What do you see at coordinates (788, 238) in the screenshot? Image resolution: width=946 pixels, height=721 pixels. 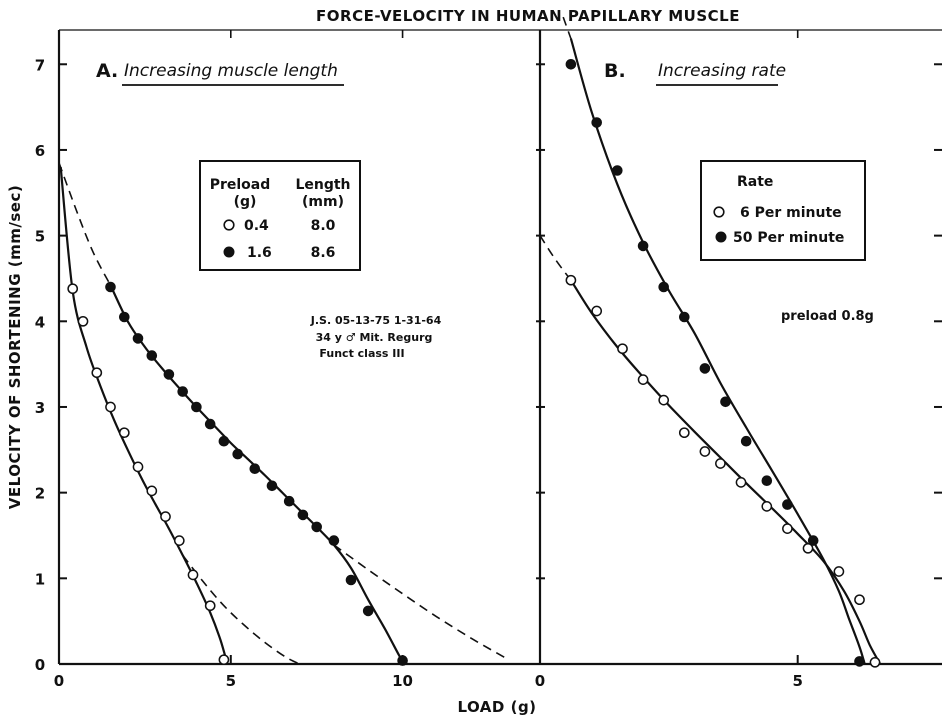 I see `legend-b-label-2: 50 Per minute` at bounding box center [788, 238].